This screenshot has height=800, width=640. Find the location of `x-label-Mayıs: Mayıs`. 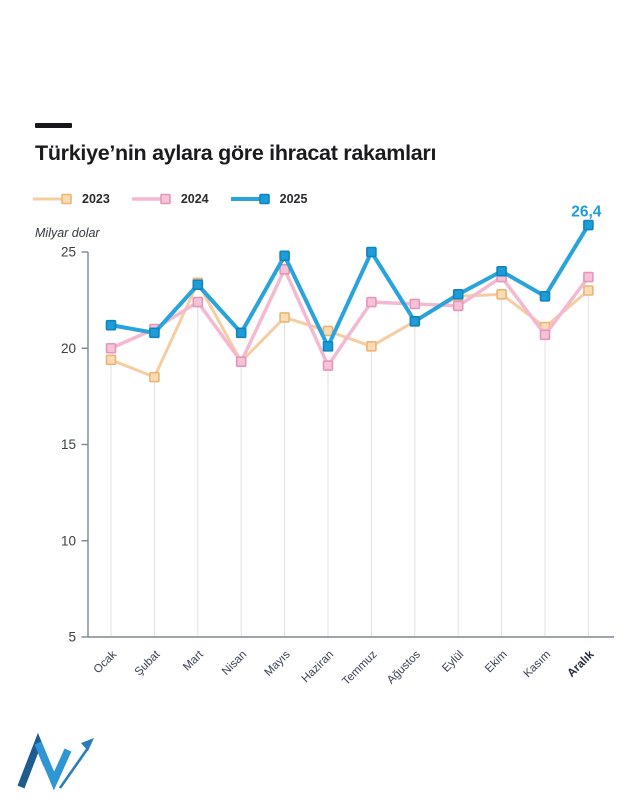

x-label-Mayıs: Mayıs is located at coordinates (278, 663).